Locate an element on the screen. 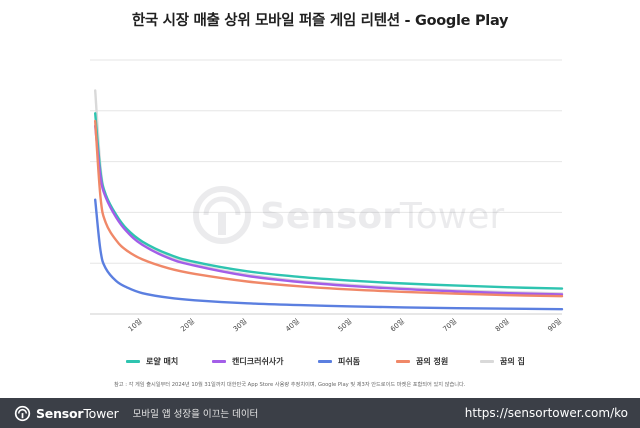 The height and width of the screenshot is (428, 640). chart-legend: 로얄 매치 캔디크러쉬사가 피쉬돔 꿈의 정원 꿈의 집 is located at coordinates (320, 363).